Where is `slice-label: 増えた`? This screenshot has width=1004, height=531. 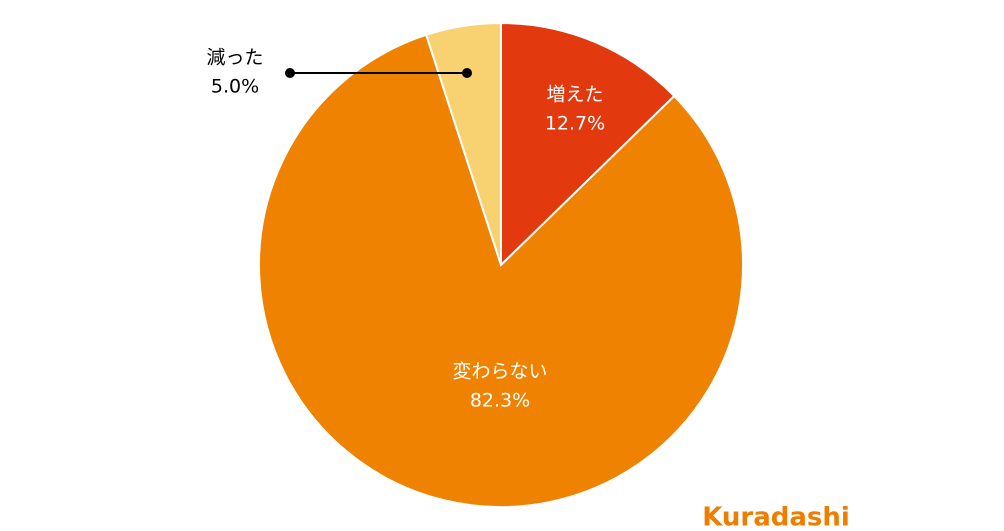
slice-label: 増えた is located at coordinates (574, 95).